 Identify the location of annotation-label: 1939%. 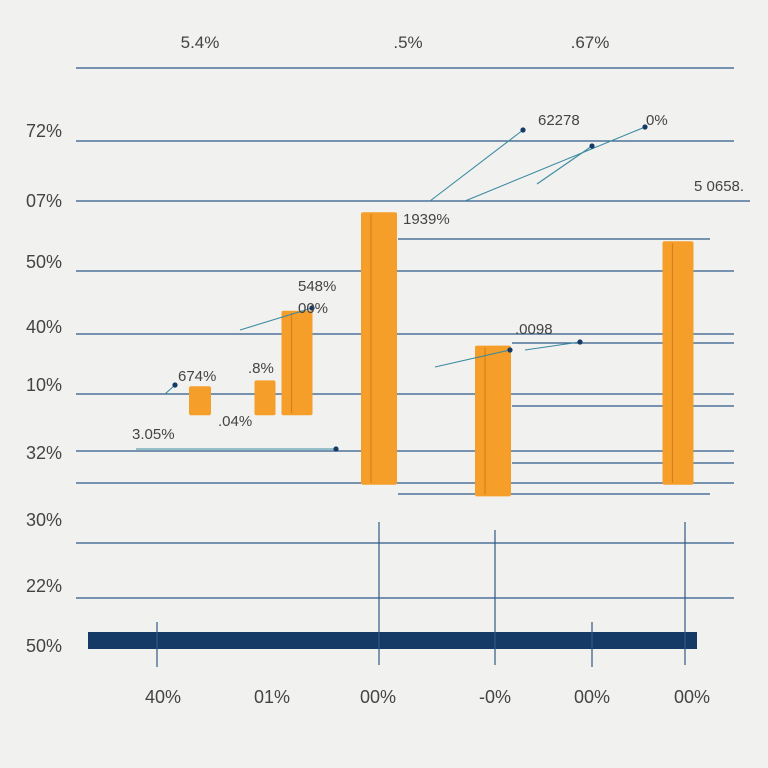
(426, 219).